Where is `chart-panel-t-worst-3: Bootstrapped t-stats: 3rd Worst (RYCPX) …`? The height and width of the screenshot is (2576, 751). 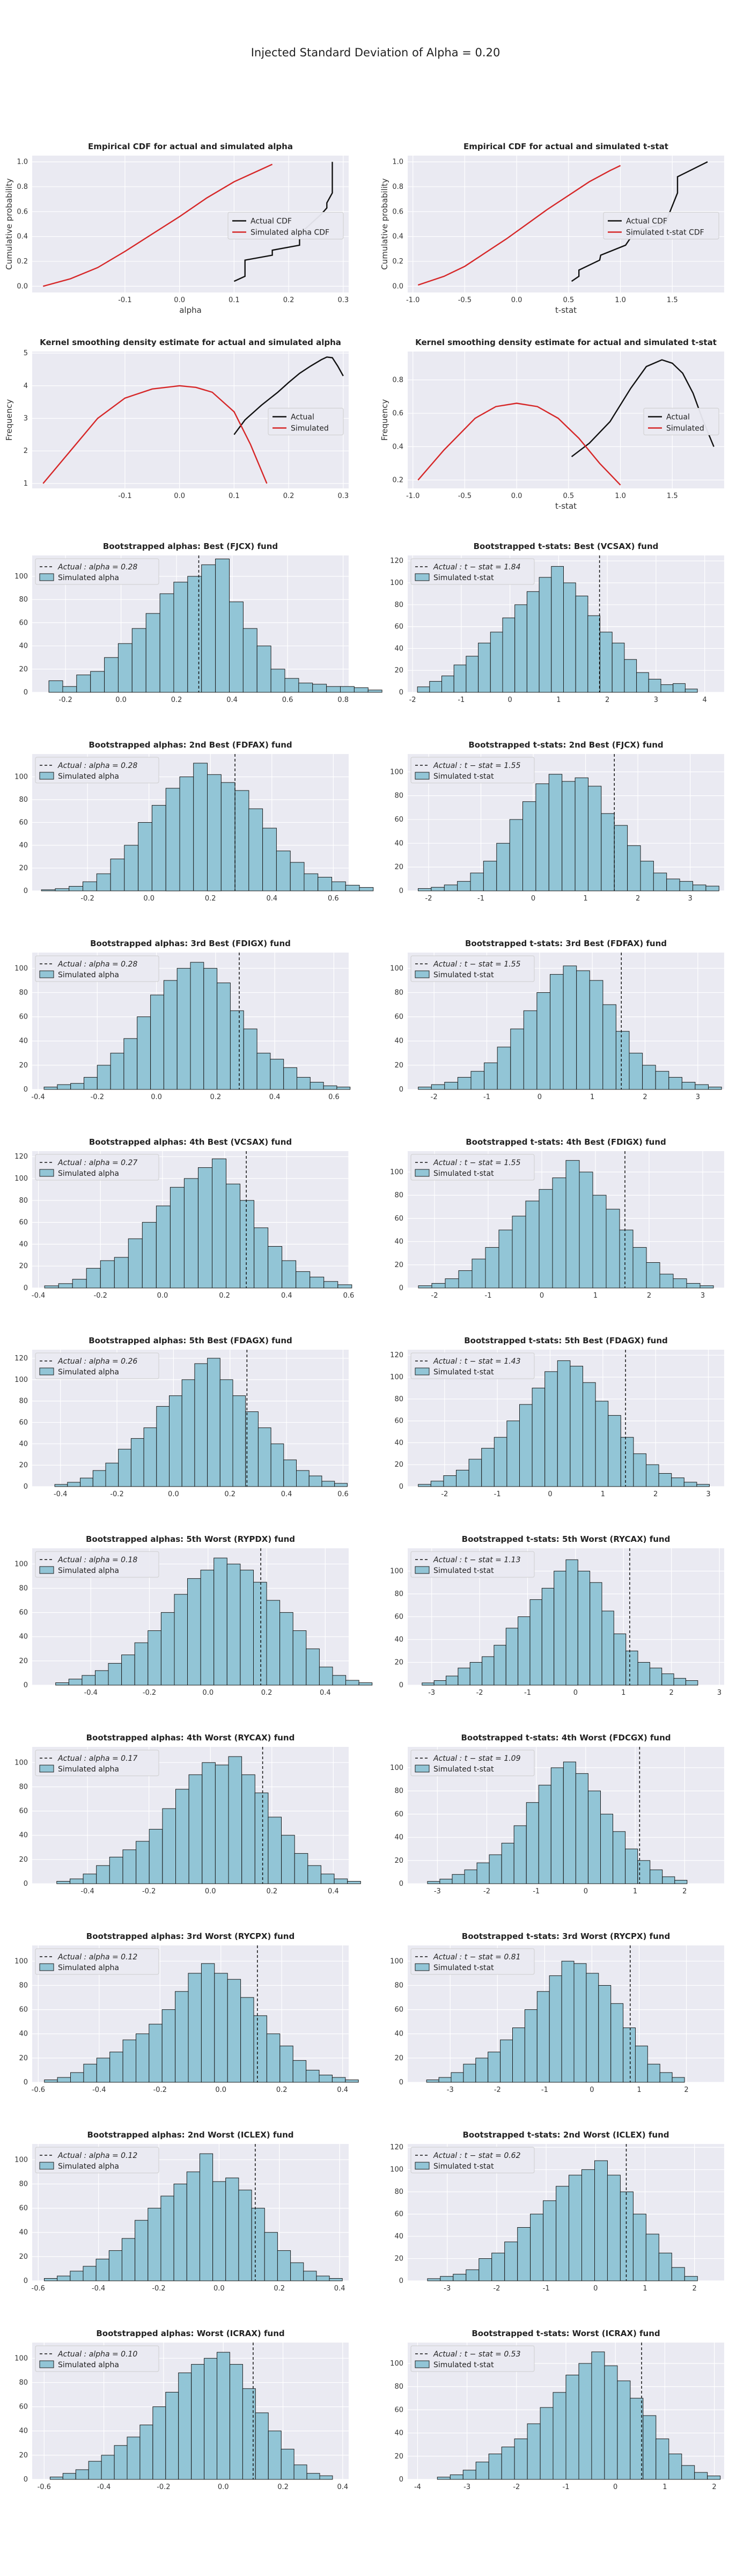 chart-panel-t-worst-3: Bootstrapped t-stats: 3rd Worst (RYCPX) … is located at coordinates (557, 2012).